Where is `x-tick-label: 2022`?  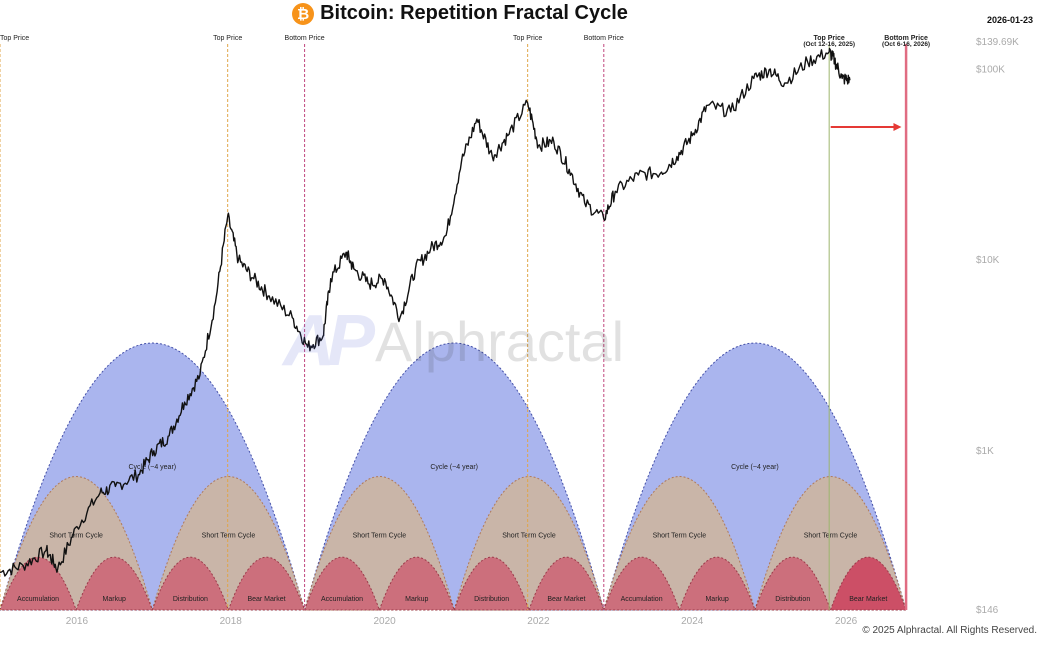
x-tick-label: 2022 is located at coordinates (538, 621).